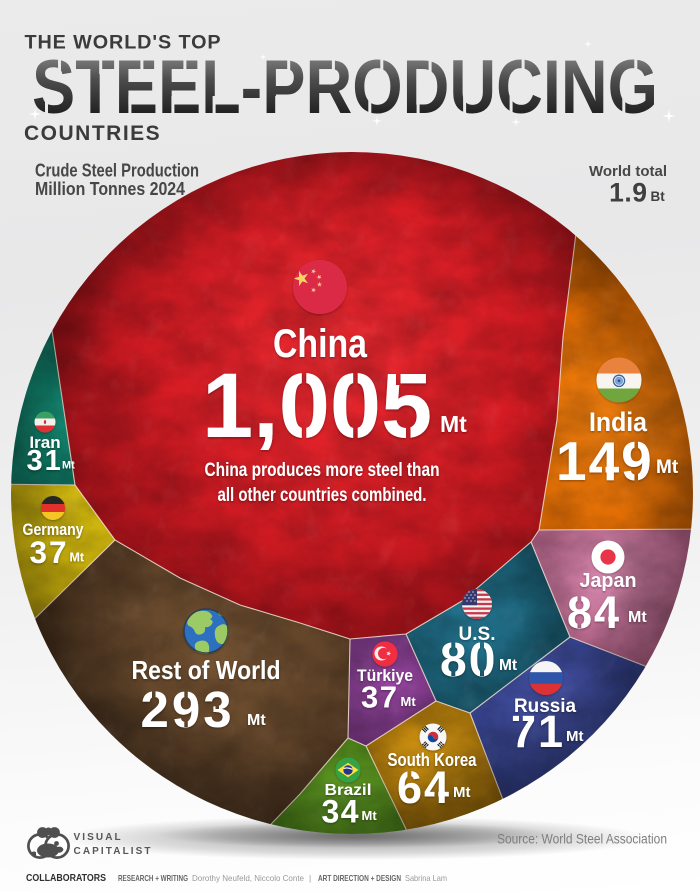 Image resolution: width=700 pixels, height=892 pixels. Describe the element at coordinates (538, 731) in the screenshot. I see `svg-text: 71` at that location.